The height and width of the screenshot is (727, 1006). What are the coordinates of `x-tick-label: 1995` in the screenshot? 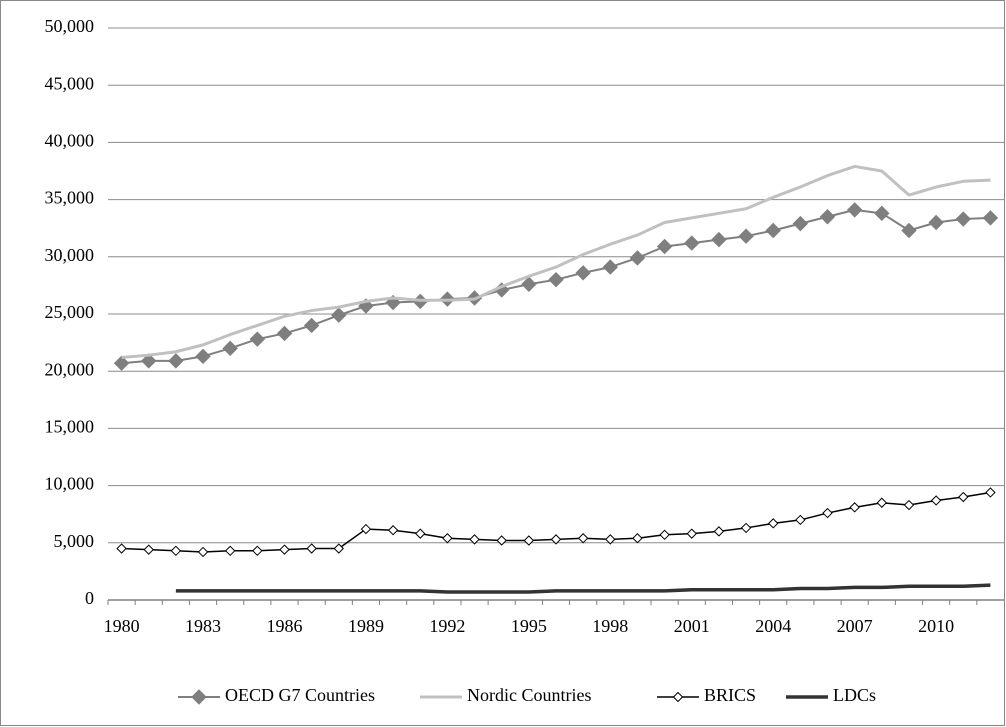 It's located at (529, 626).